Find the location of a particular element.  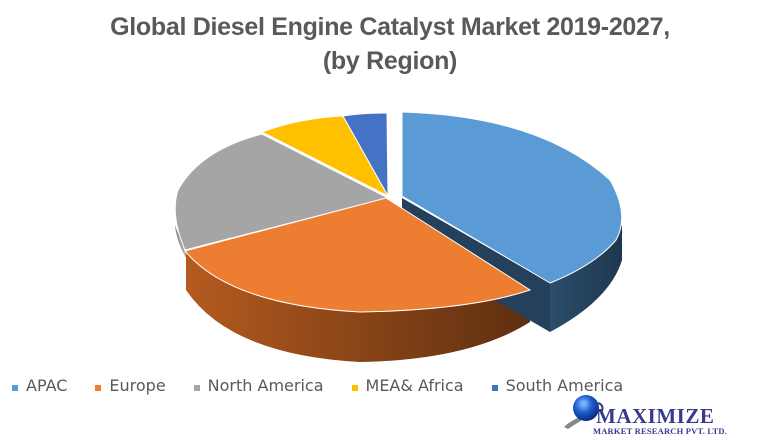

slice-south-america is located at coordinates (365, 154).